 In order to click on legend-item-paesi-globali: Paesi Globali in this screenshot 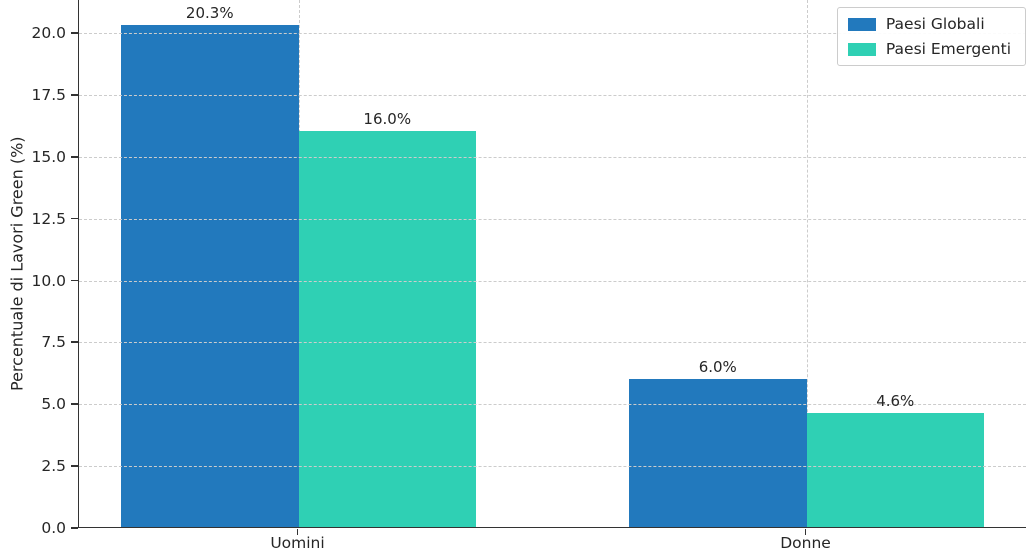, I will do `click(931, 24)`.